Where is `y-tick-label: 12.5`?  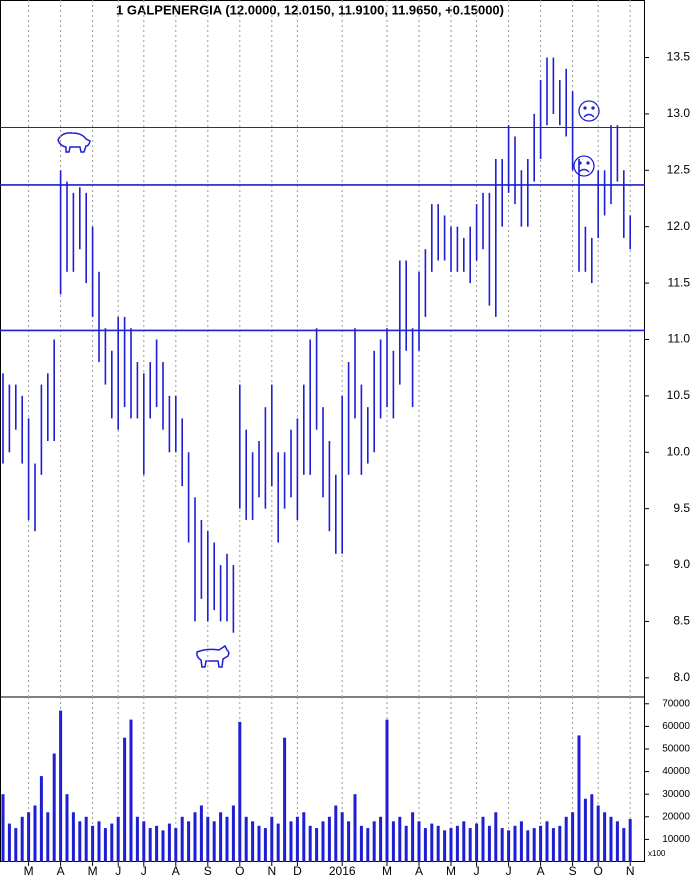 y-tick-label: 12.5 is located at coordinates (679, 169).